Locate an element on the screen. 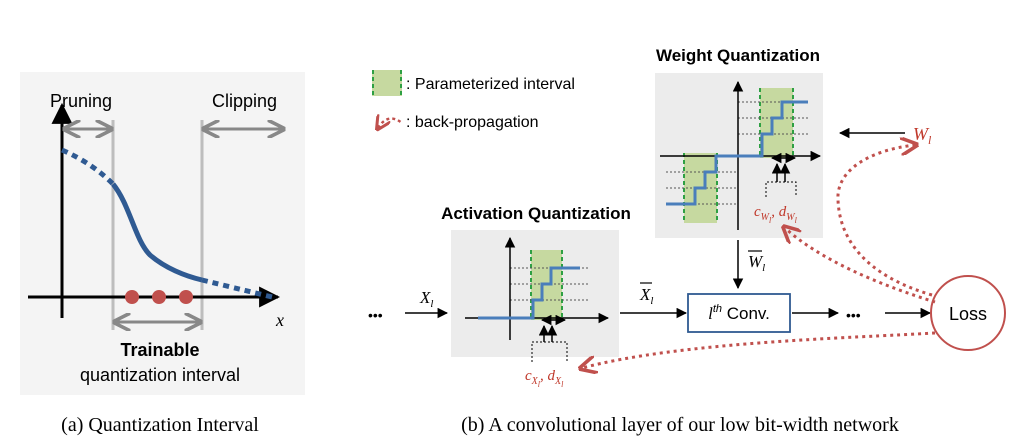 The image size is (1013, 439). loss-label: Loss is located at coordinates (968, 314).